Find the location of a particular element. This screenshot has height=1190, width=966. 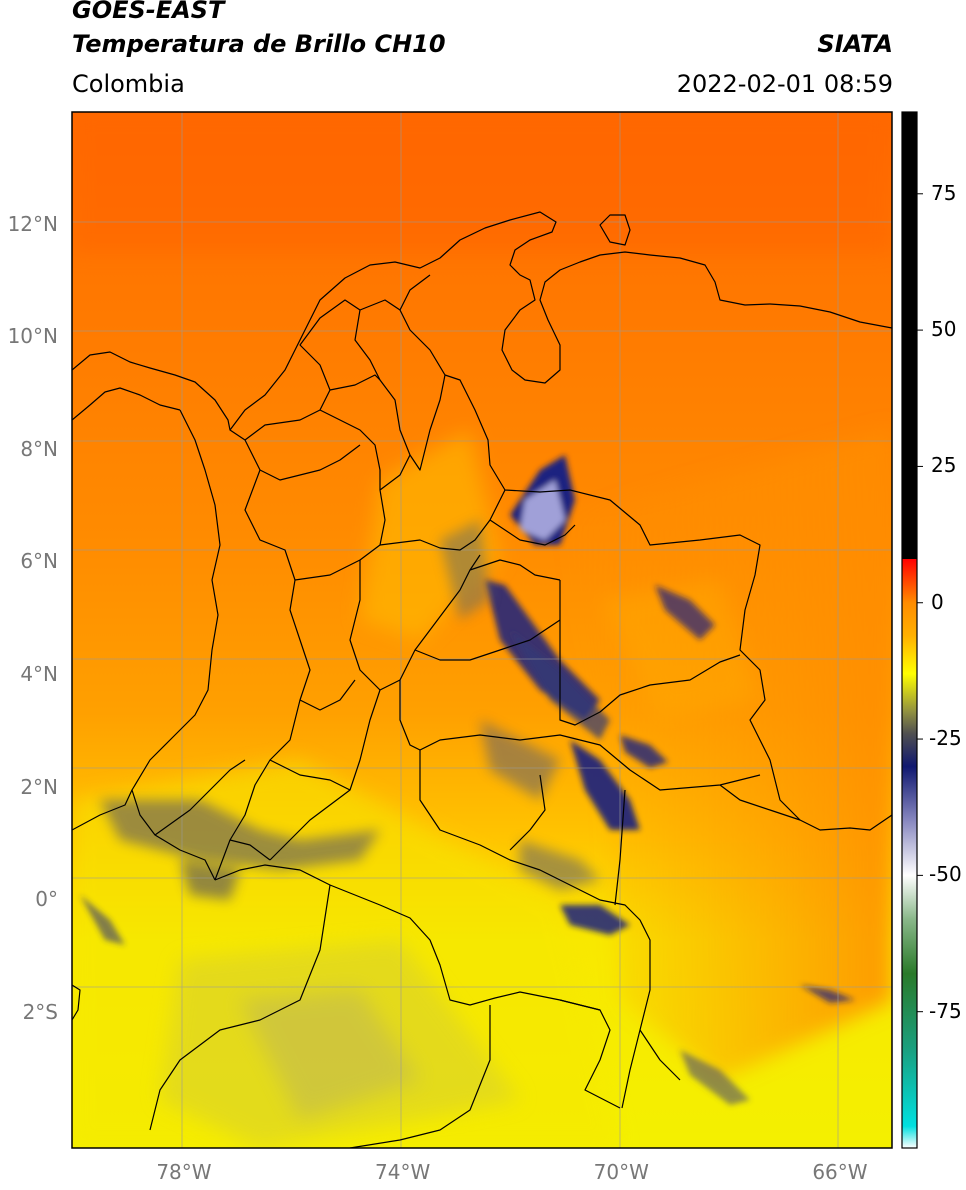

datetime-label: 2022-02-01 08:59 is located at coordinates (784, 84).